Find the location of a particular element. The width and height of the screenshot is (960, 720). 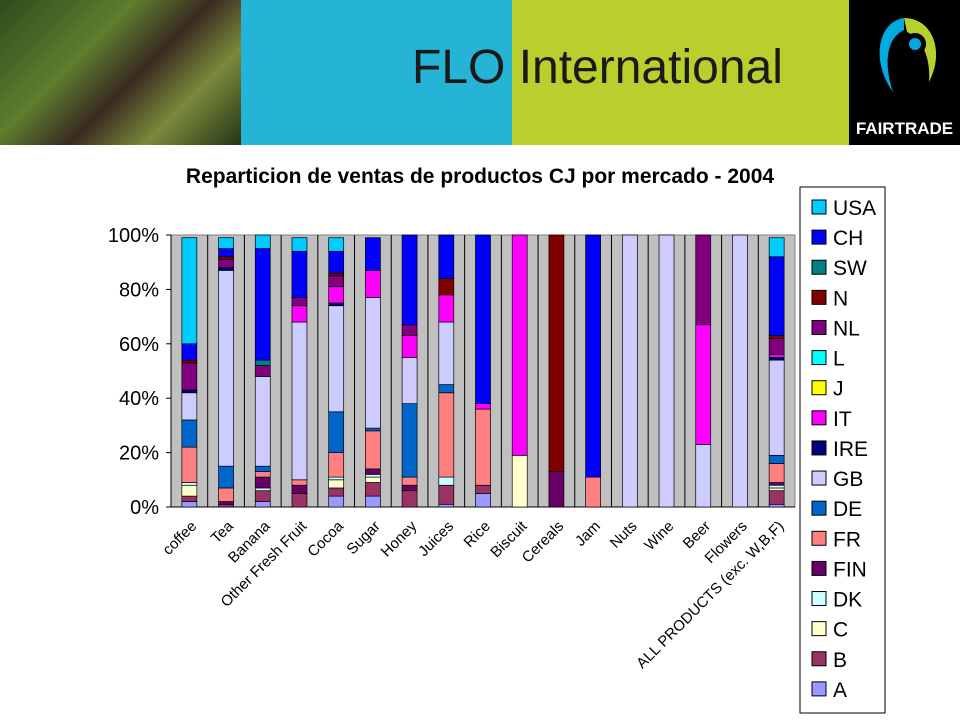

x-tick-label: Rice is located at coordinates (477, 534).